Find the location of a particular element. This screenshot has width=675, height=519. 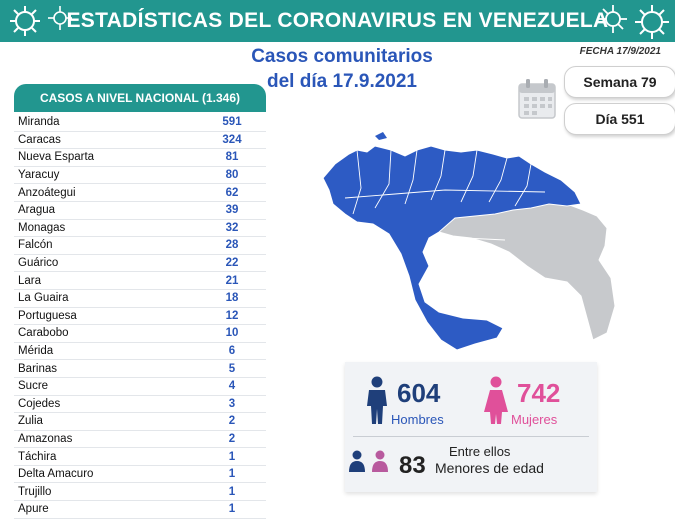

table-row: Trujillo 1 is located at coordinates (140, 492).